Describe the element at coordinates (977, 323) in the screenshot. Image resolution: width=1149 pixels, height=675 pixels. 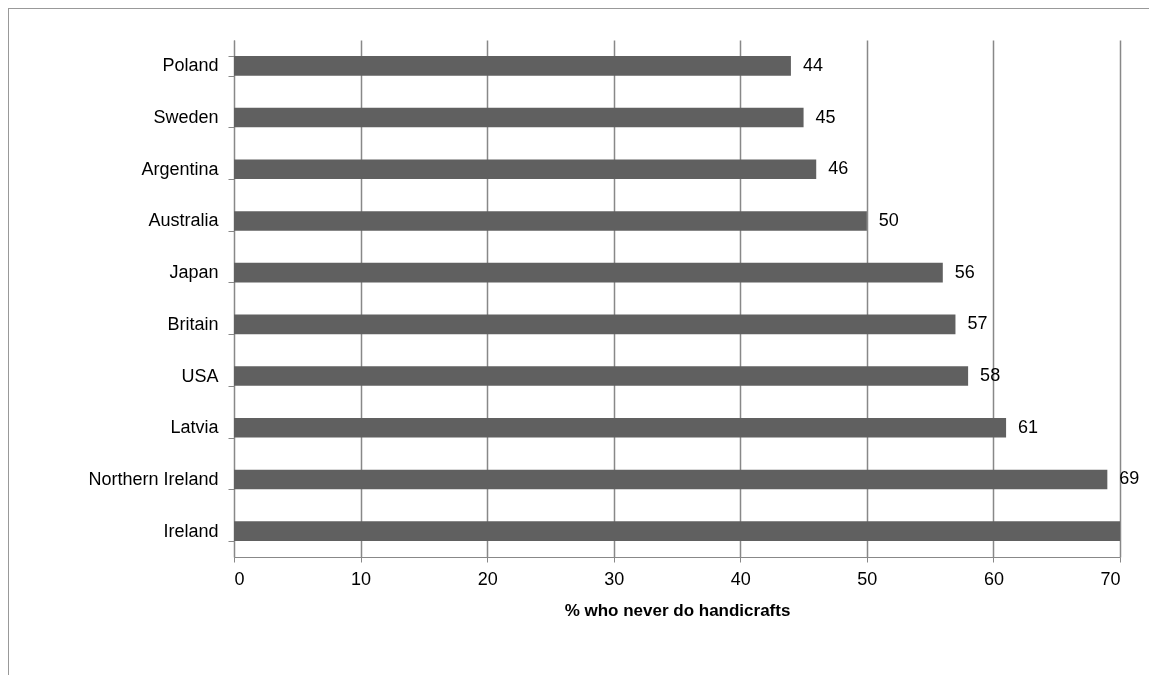
I see `data-label: 57` at that location.